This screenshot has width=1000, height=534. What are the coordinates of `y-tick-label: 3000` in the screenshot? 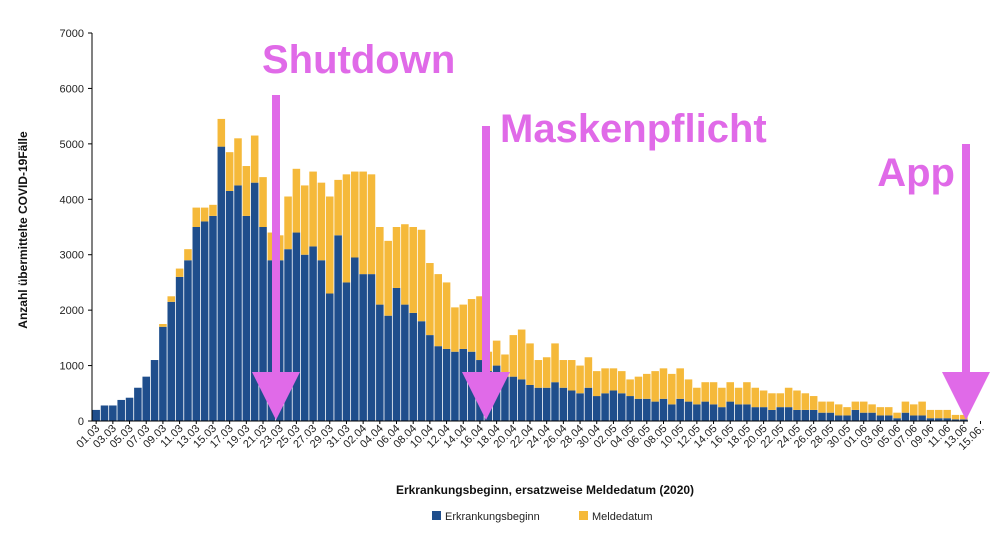 It's located at (72, 256).